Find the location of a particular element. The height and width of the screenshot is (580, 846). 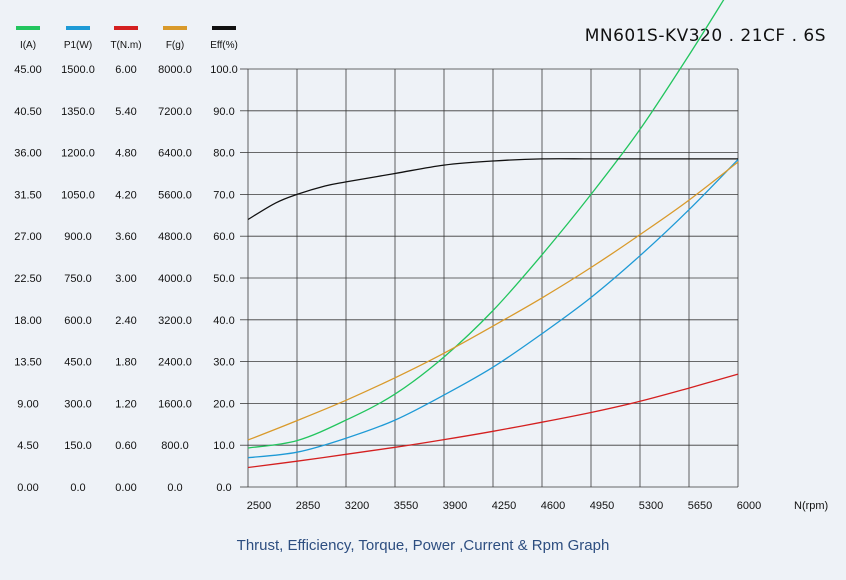

y-tick-label: 4.20 is located at coordinates (125, 195).